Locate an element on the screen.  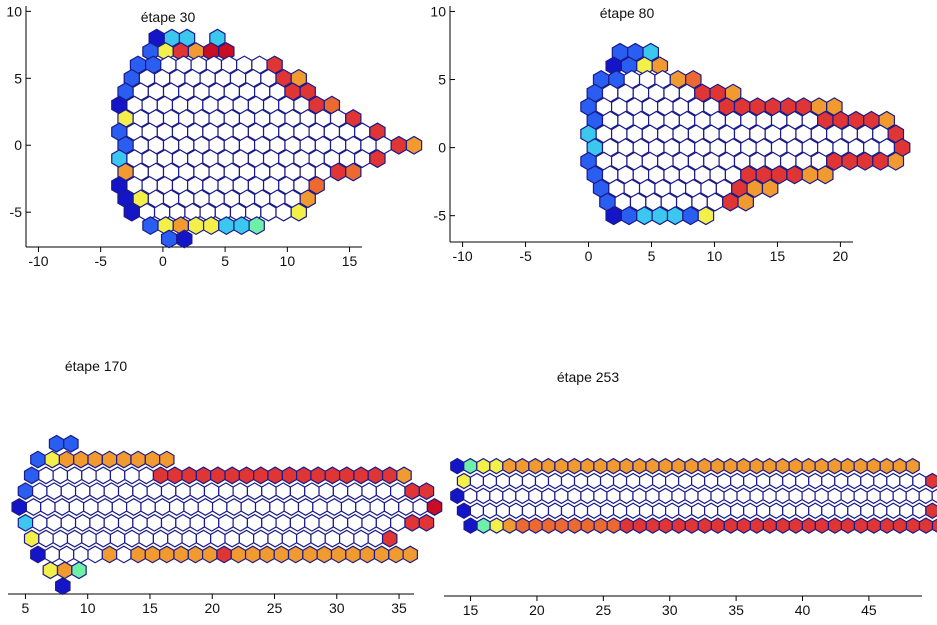
x-tick-label: 30 is located at coordinates (670, 610).